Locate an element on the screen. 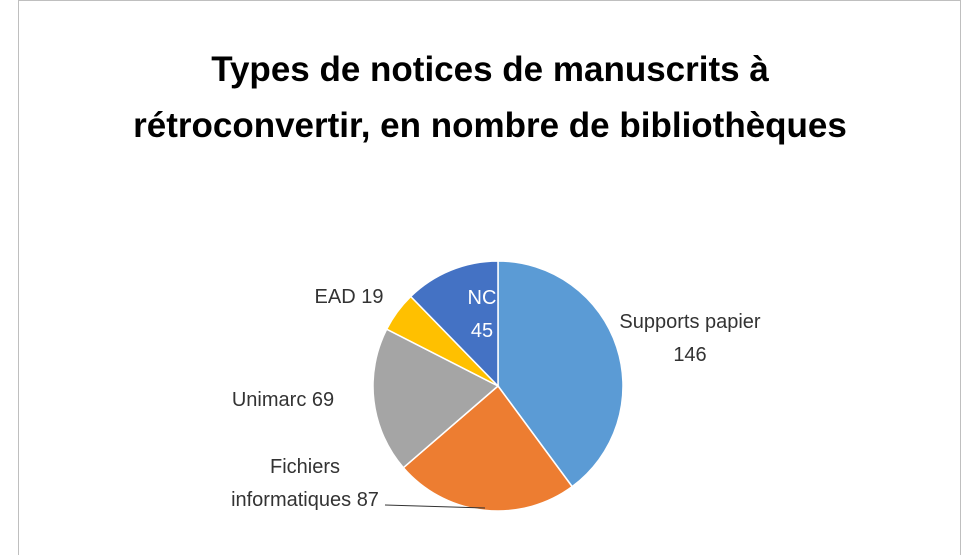 The width and height of the screenshot is (963, 555). label-category: EAD is located at coordinates (335, 297).